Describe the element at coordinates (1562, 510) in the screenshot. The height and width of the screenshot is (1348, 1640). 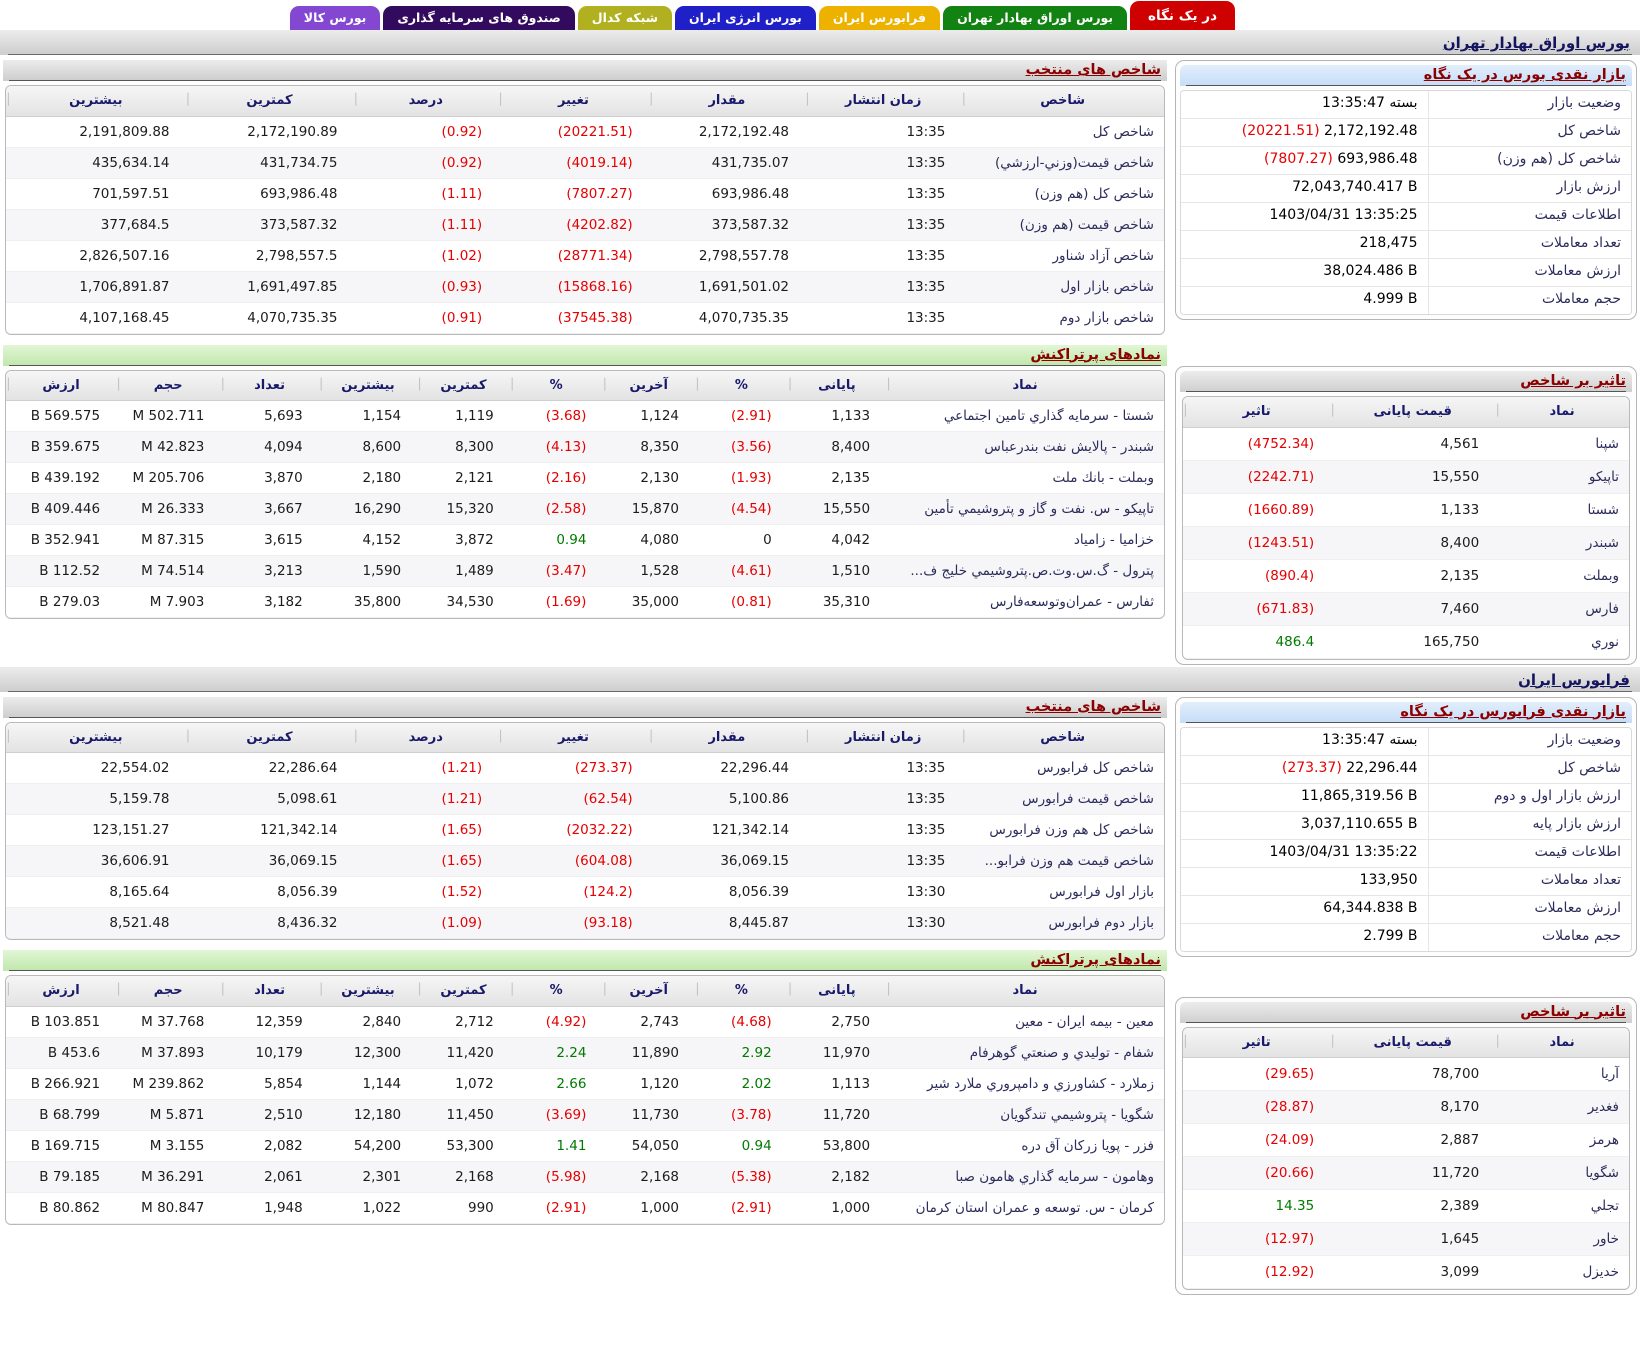
I see `symbol-link: شستا` at that location.